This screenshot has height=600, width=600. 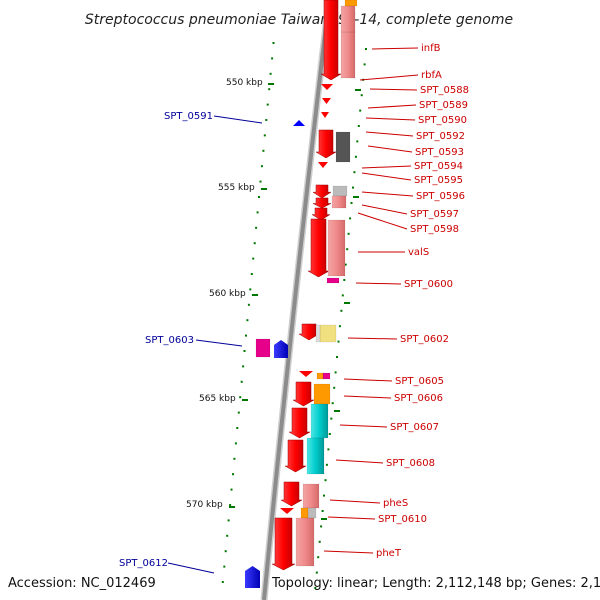 I want to click on gene-label: SPT_0588, so click(x=444, y=90).